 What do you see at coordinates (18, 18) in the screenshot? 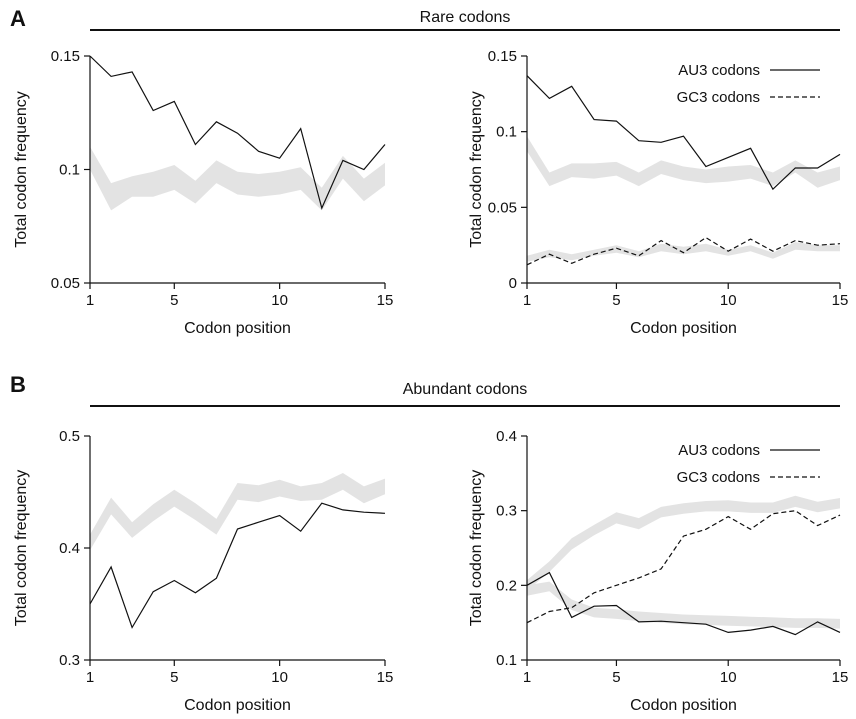
I see `panel-letter-a: A` at bounding box center [18, 18].